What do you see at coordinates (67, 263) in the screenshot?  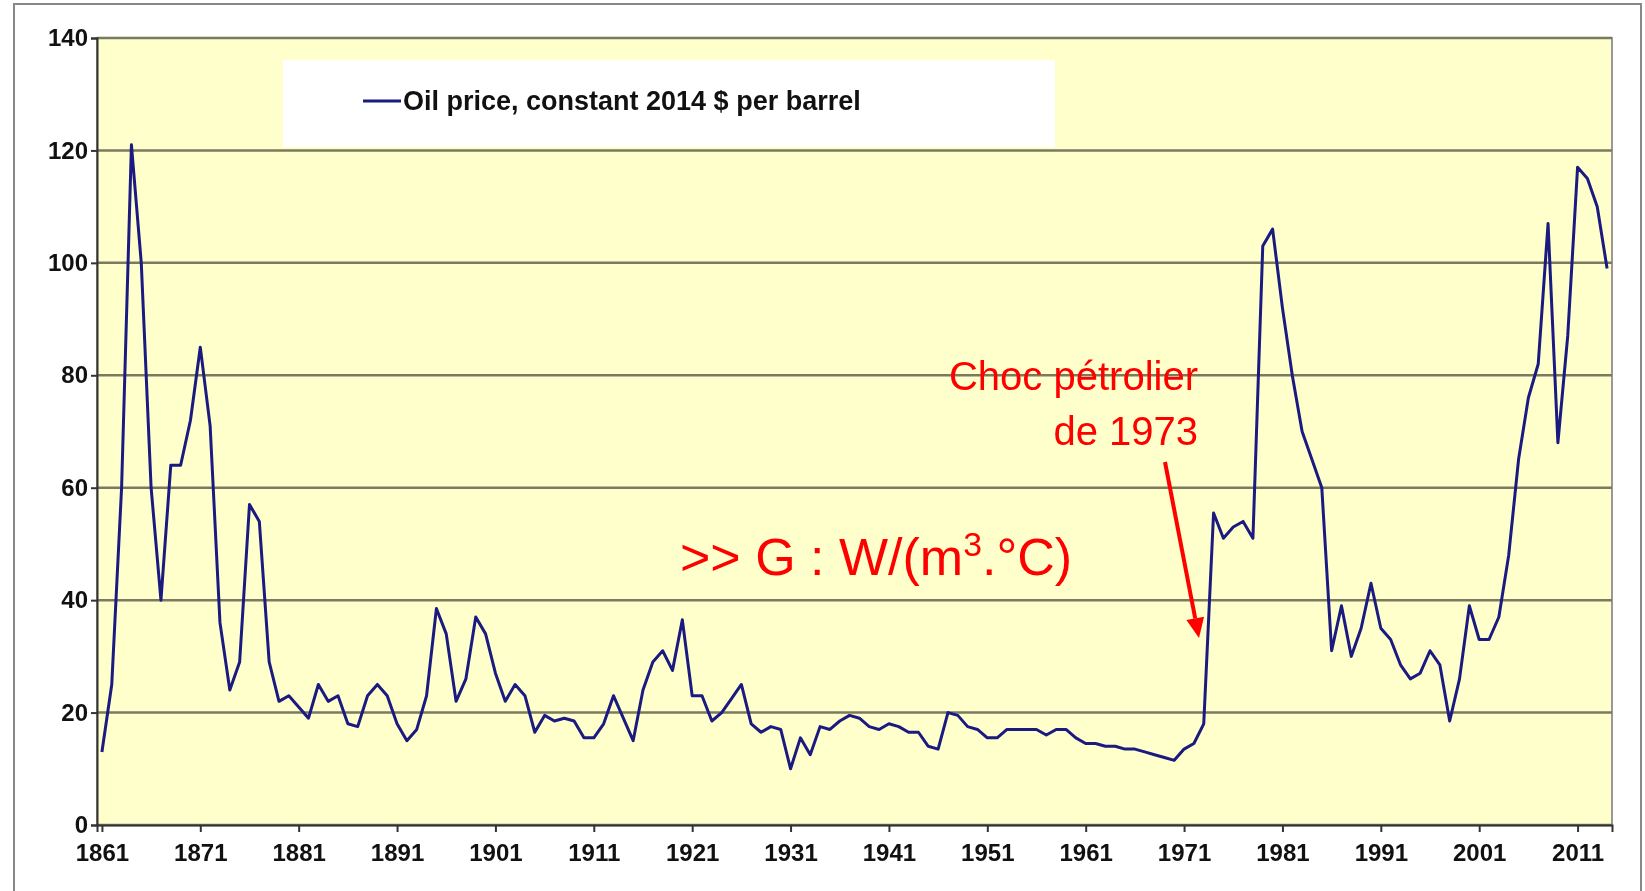 I see `y-tick-label: 100` at bounding box center [67, 263].